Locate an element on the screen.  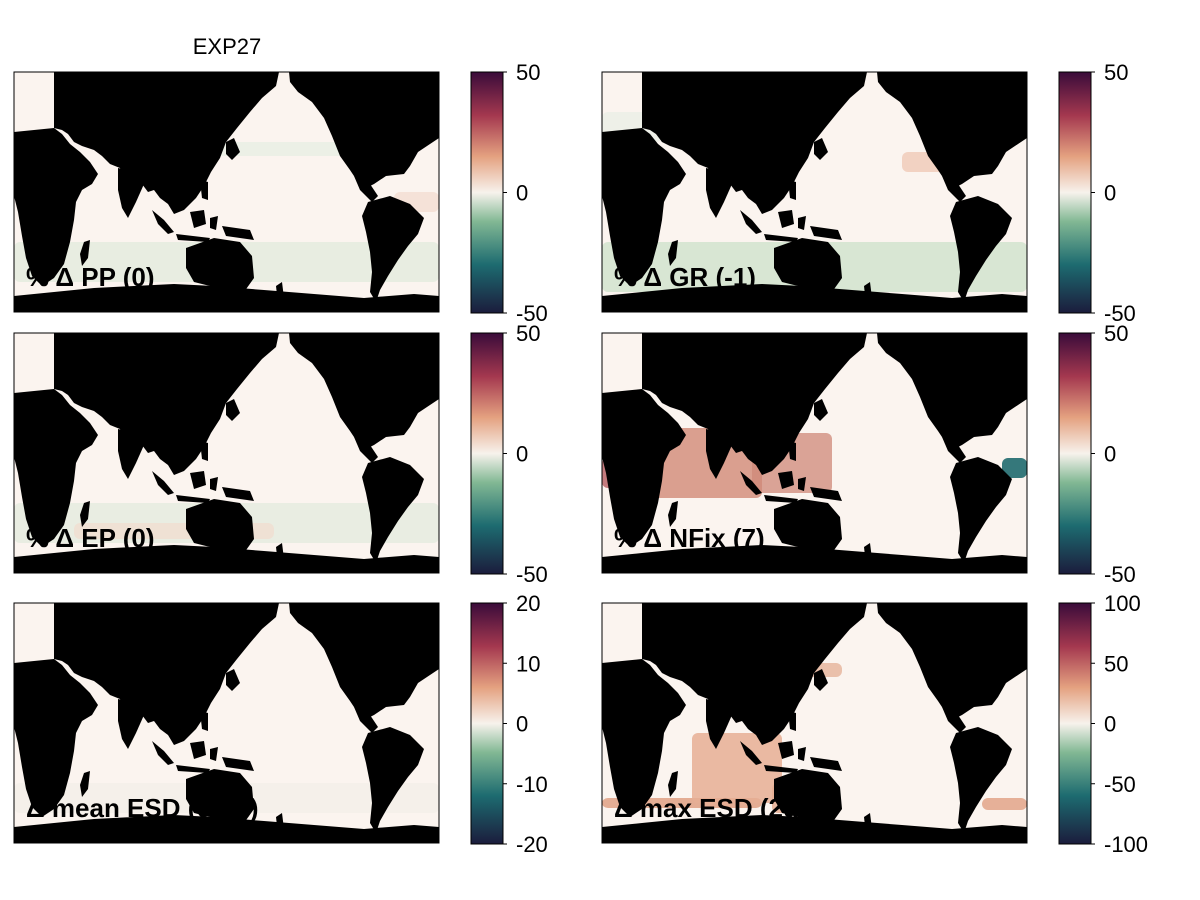
colorbar-tick-label: -100 is located at coordinates (1126, 844).